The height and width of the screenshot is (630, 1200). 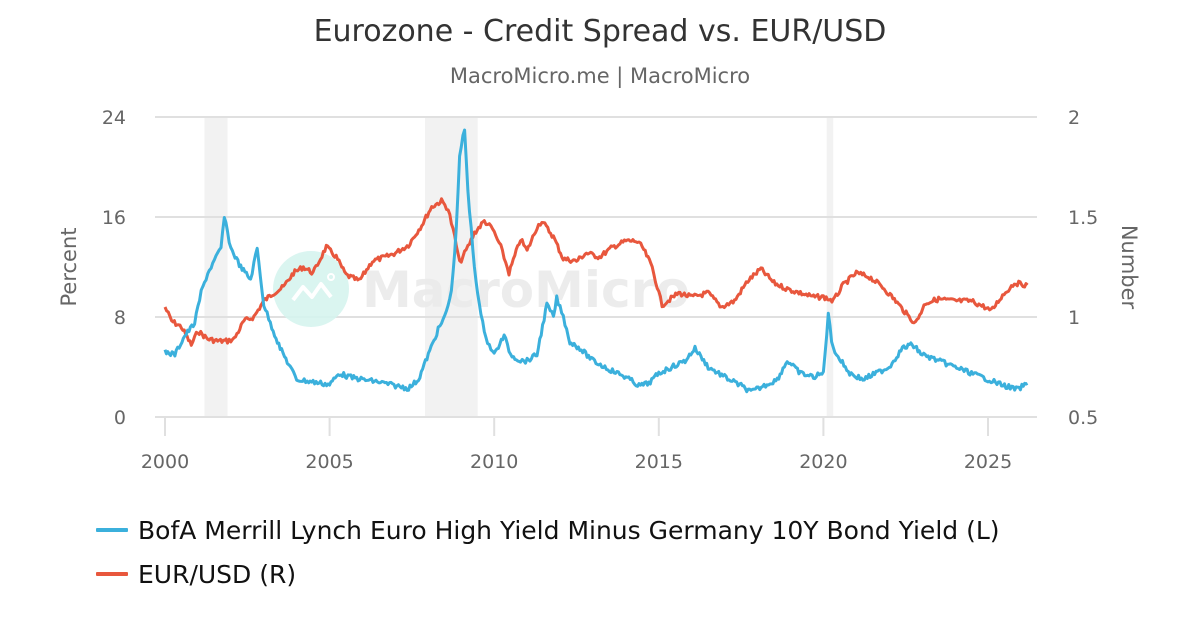 What do you see at coordinates (1074, 118) in the screenshot?
I see `svg-text: 2` at bounding box center [1074, 118].